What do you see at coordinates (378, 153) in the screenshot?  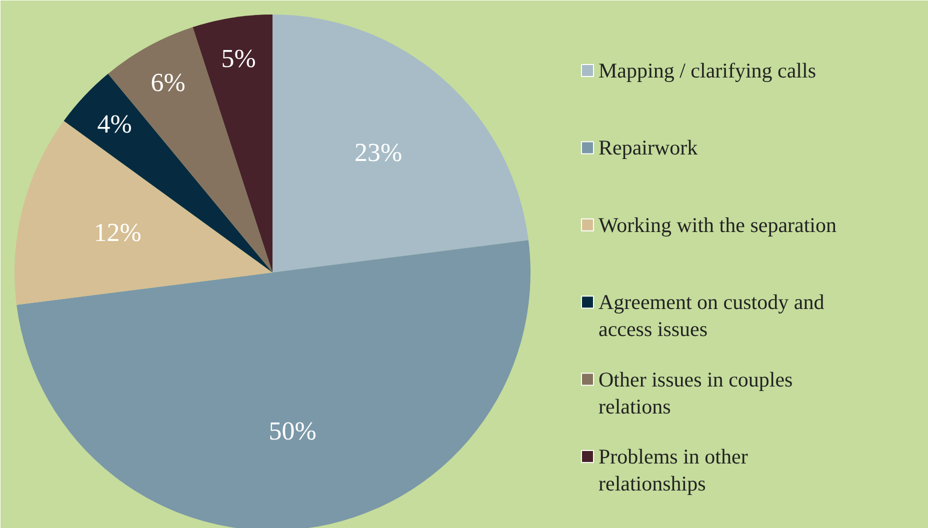 I see `data-label: 23%` at bounding box center [378, 153].